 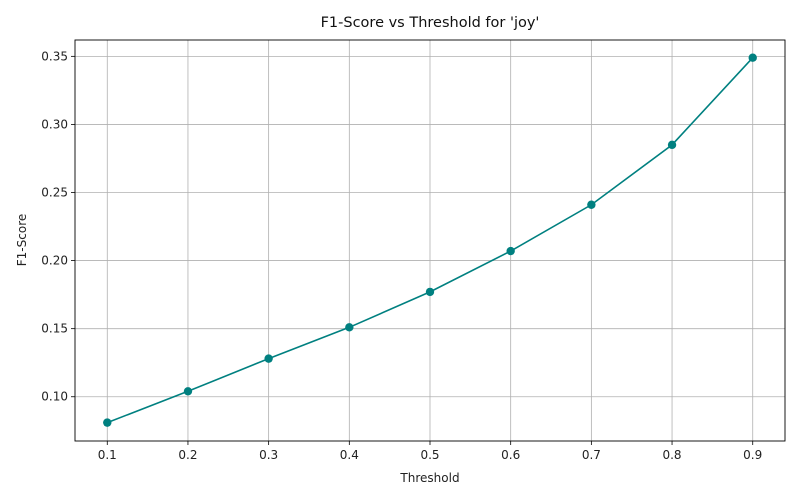 I want to click on chart-title: F1-Score vs Threshold for 'joy', so click(x=430, y=23).